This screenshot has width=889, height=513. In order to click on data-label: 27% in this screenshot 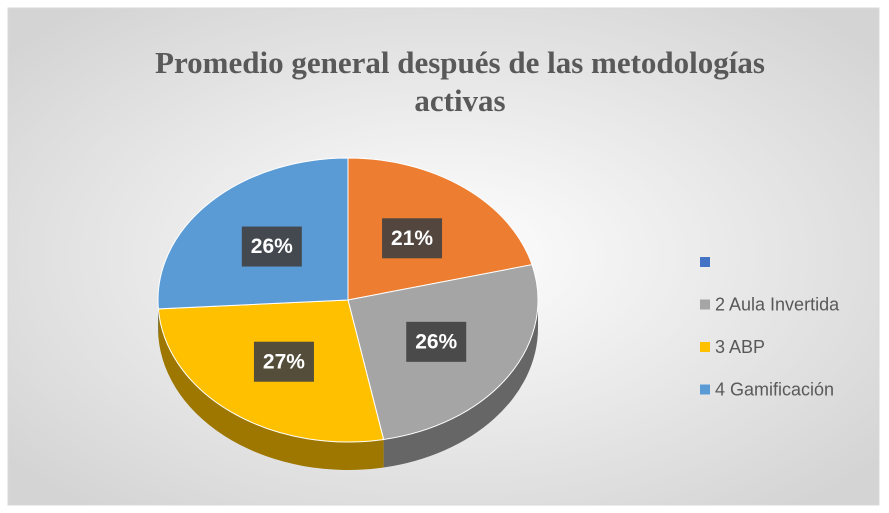, I will do `click(284, 361)`.